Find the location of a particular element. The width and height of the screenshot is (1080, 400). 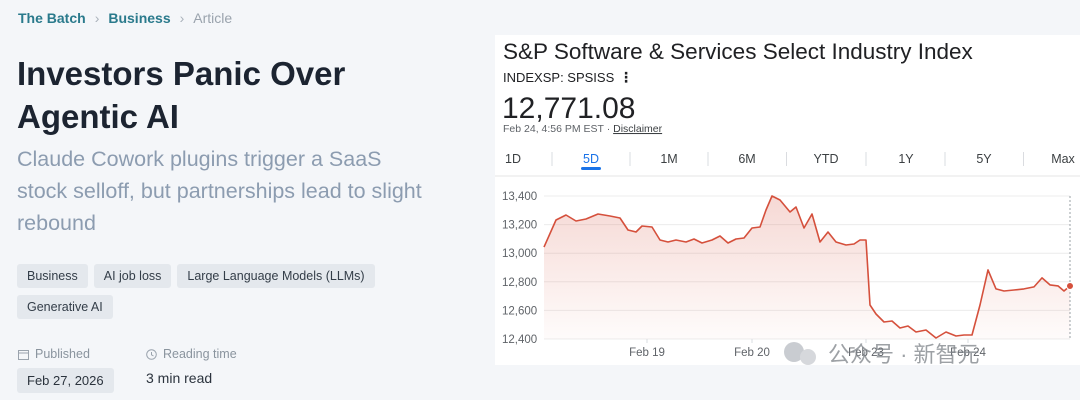

range-tab: 1M is located at coordinates (668, 159).